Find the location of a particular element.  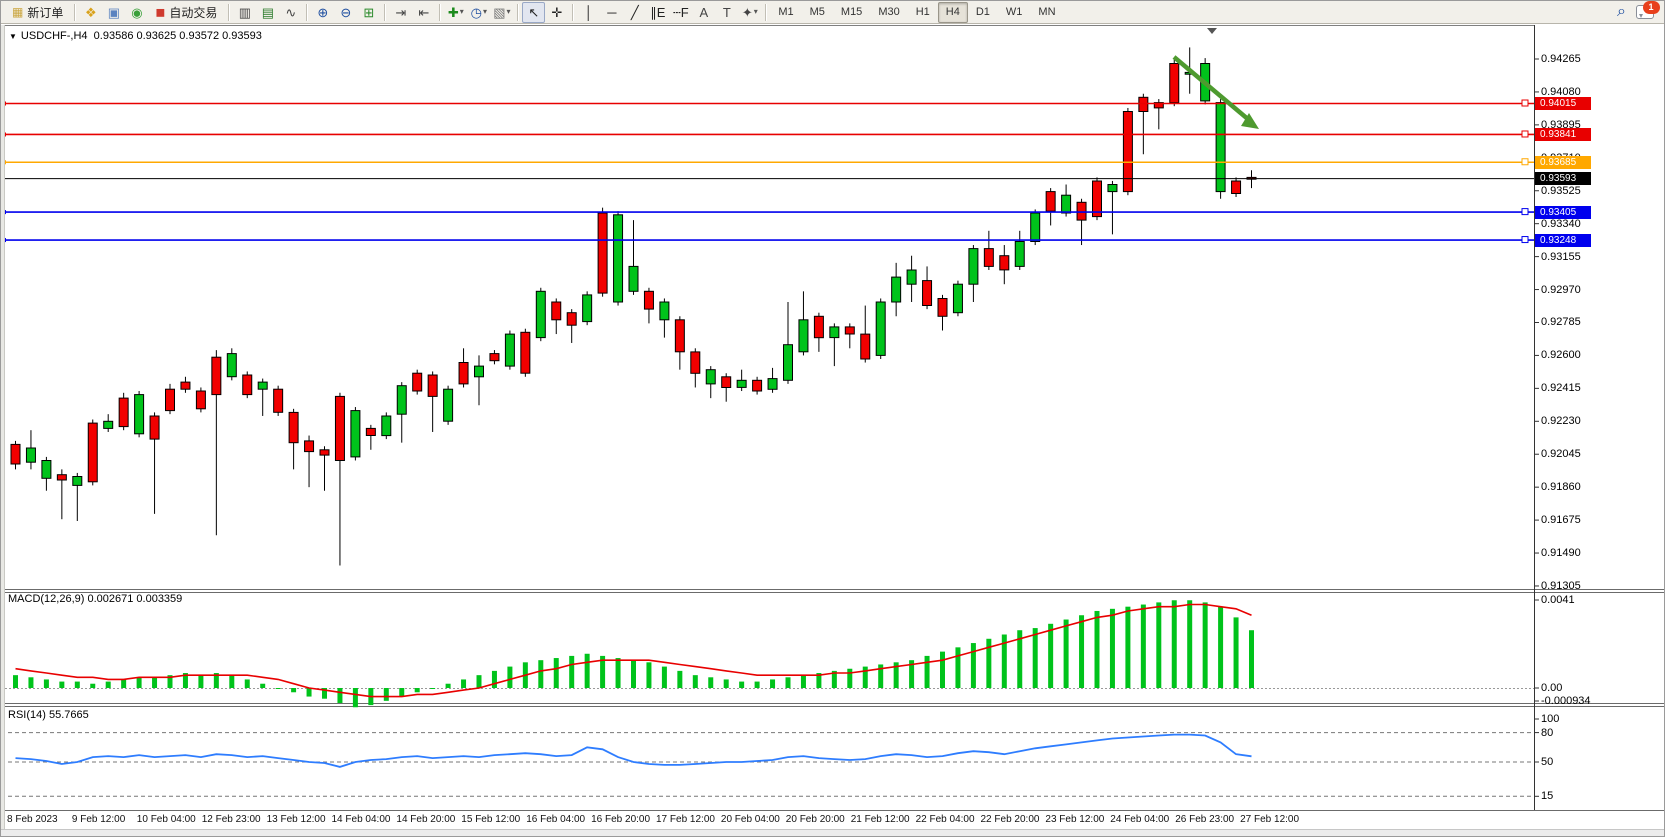

current-price-tag: 0.93593 is located at coordinates (1563, 179).